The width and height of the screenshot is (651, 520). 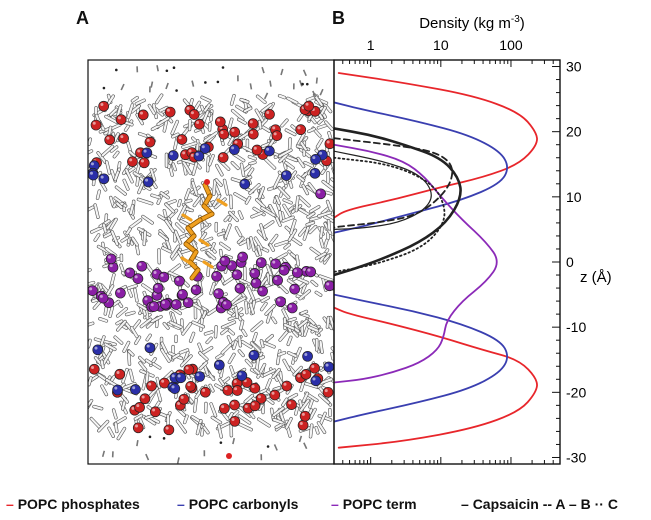 I want to click on legend-label-a: A, so click(x=560, y=504).